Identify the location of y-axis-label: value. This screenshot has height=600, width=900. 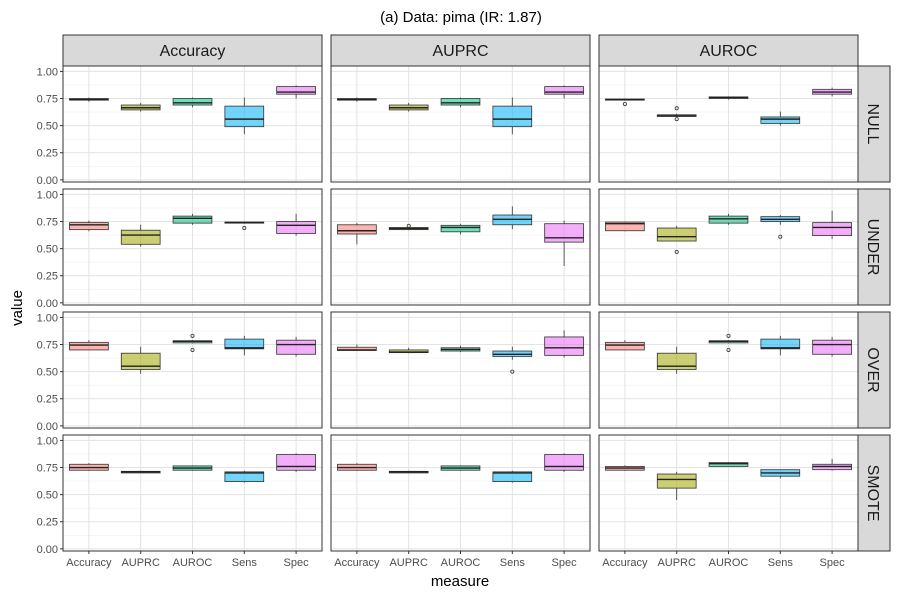
(17, 308).